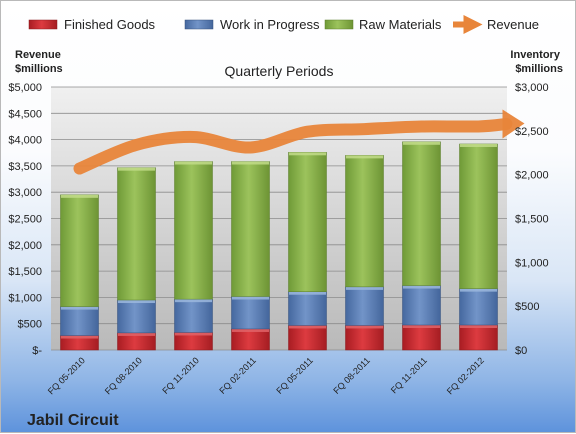 This screenshot has height=434, width=576. What do you see at coordinates (535, 55) in the screenshot?
I see `right-axis-title-line-1: Inventory` at bounding box center [535, 55].